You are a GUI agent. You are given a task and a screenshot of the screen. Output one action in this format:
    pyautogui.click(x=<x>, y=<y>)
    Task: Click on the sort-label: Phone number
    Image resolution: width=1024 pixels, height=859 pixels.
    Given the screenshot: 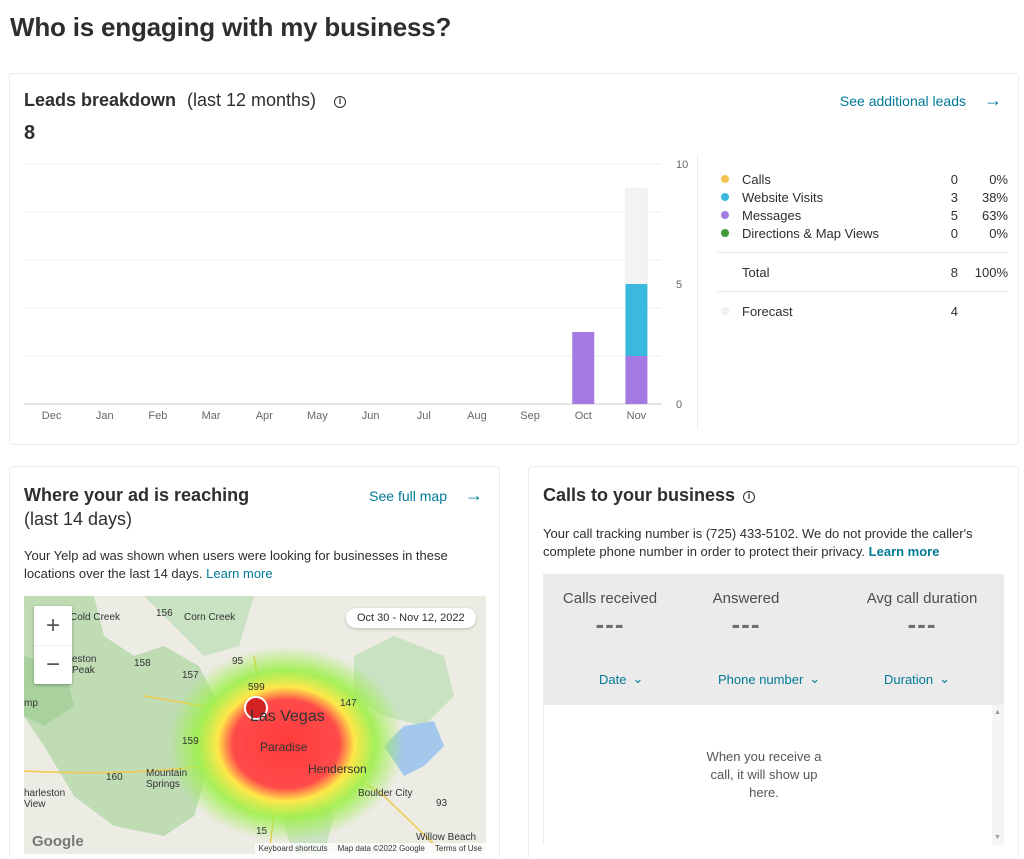 What is the action you would take?
    pyautogui.click(x=761, y=679)
    